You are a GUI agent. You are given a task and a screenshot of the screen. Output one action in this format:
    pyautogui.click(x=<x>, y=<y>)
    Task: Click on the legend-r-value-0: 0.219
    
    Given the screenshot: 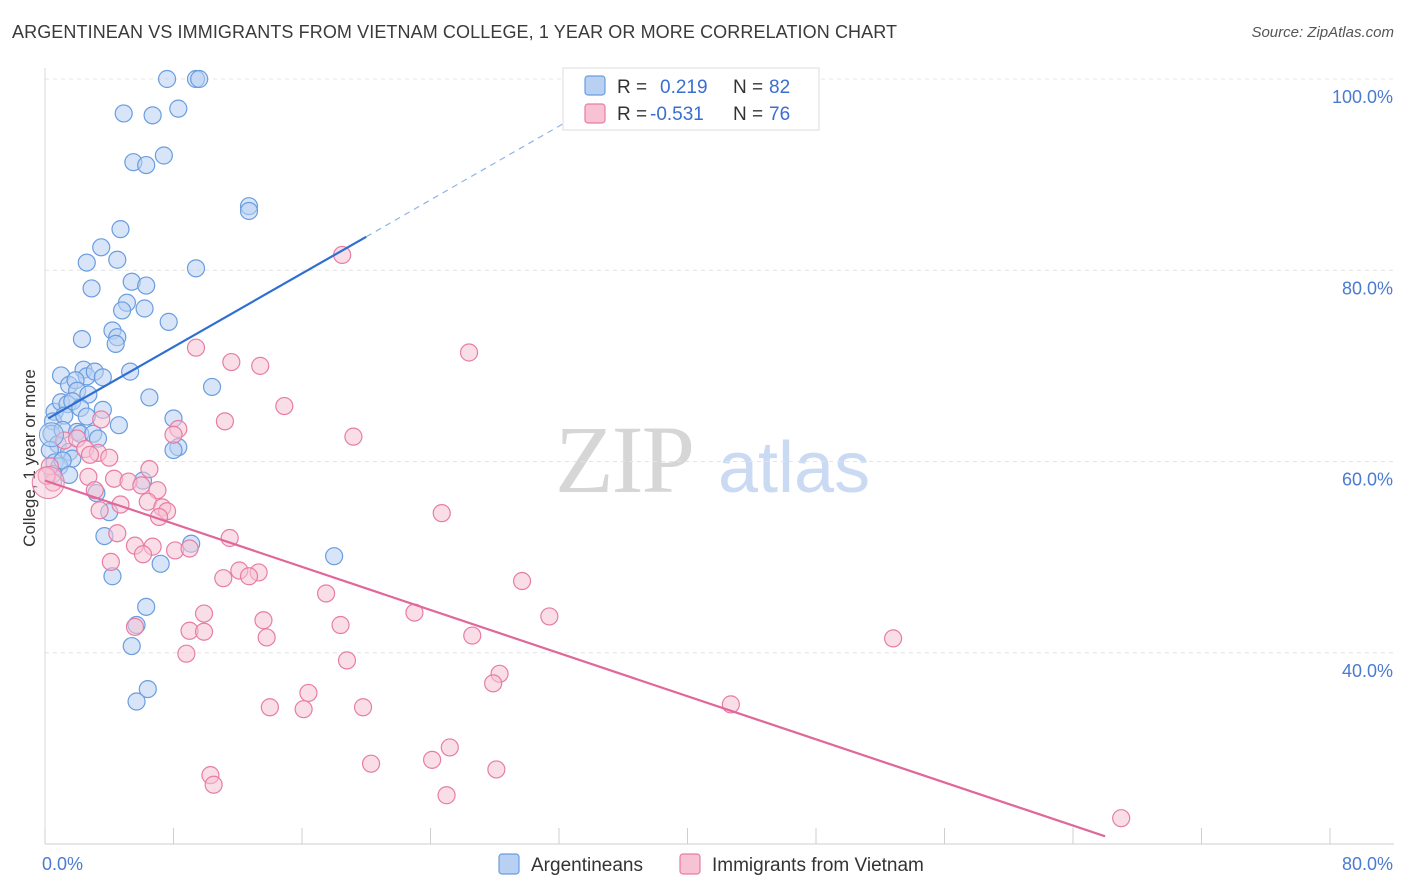 What is the action you would take?
    pyautogui.click(x=684, y=87)
    